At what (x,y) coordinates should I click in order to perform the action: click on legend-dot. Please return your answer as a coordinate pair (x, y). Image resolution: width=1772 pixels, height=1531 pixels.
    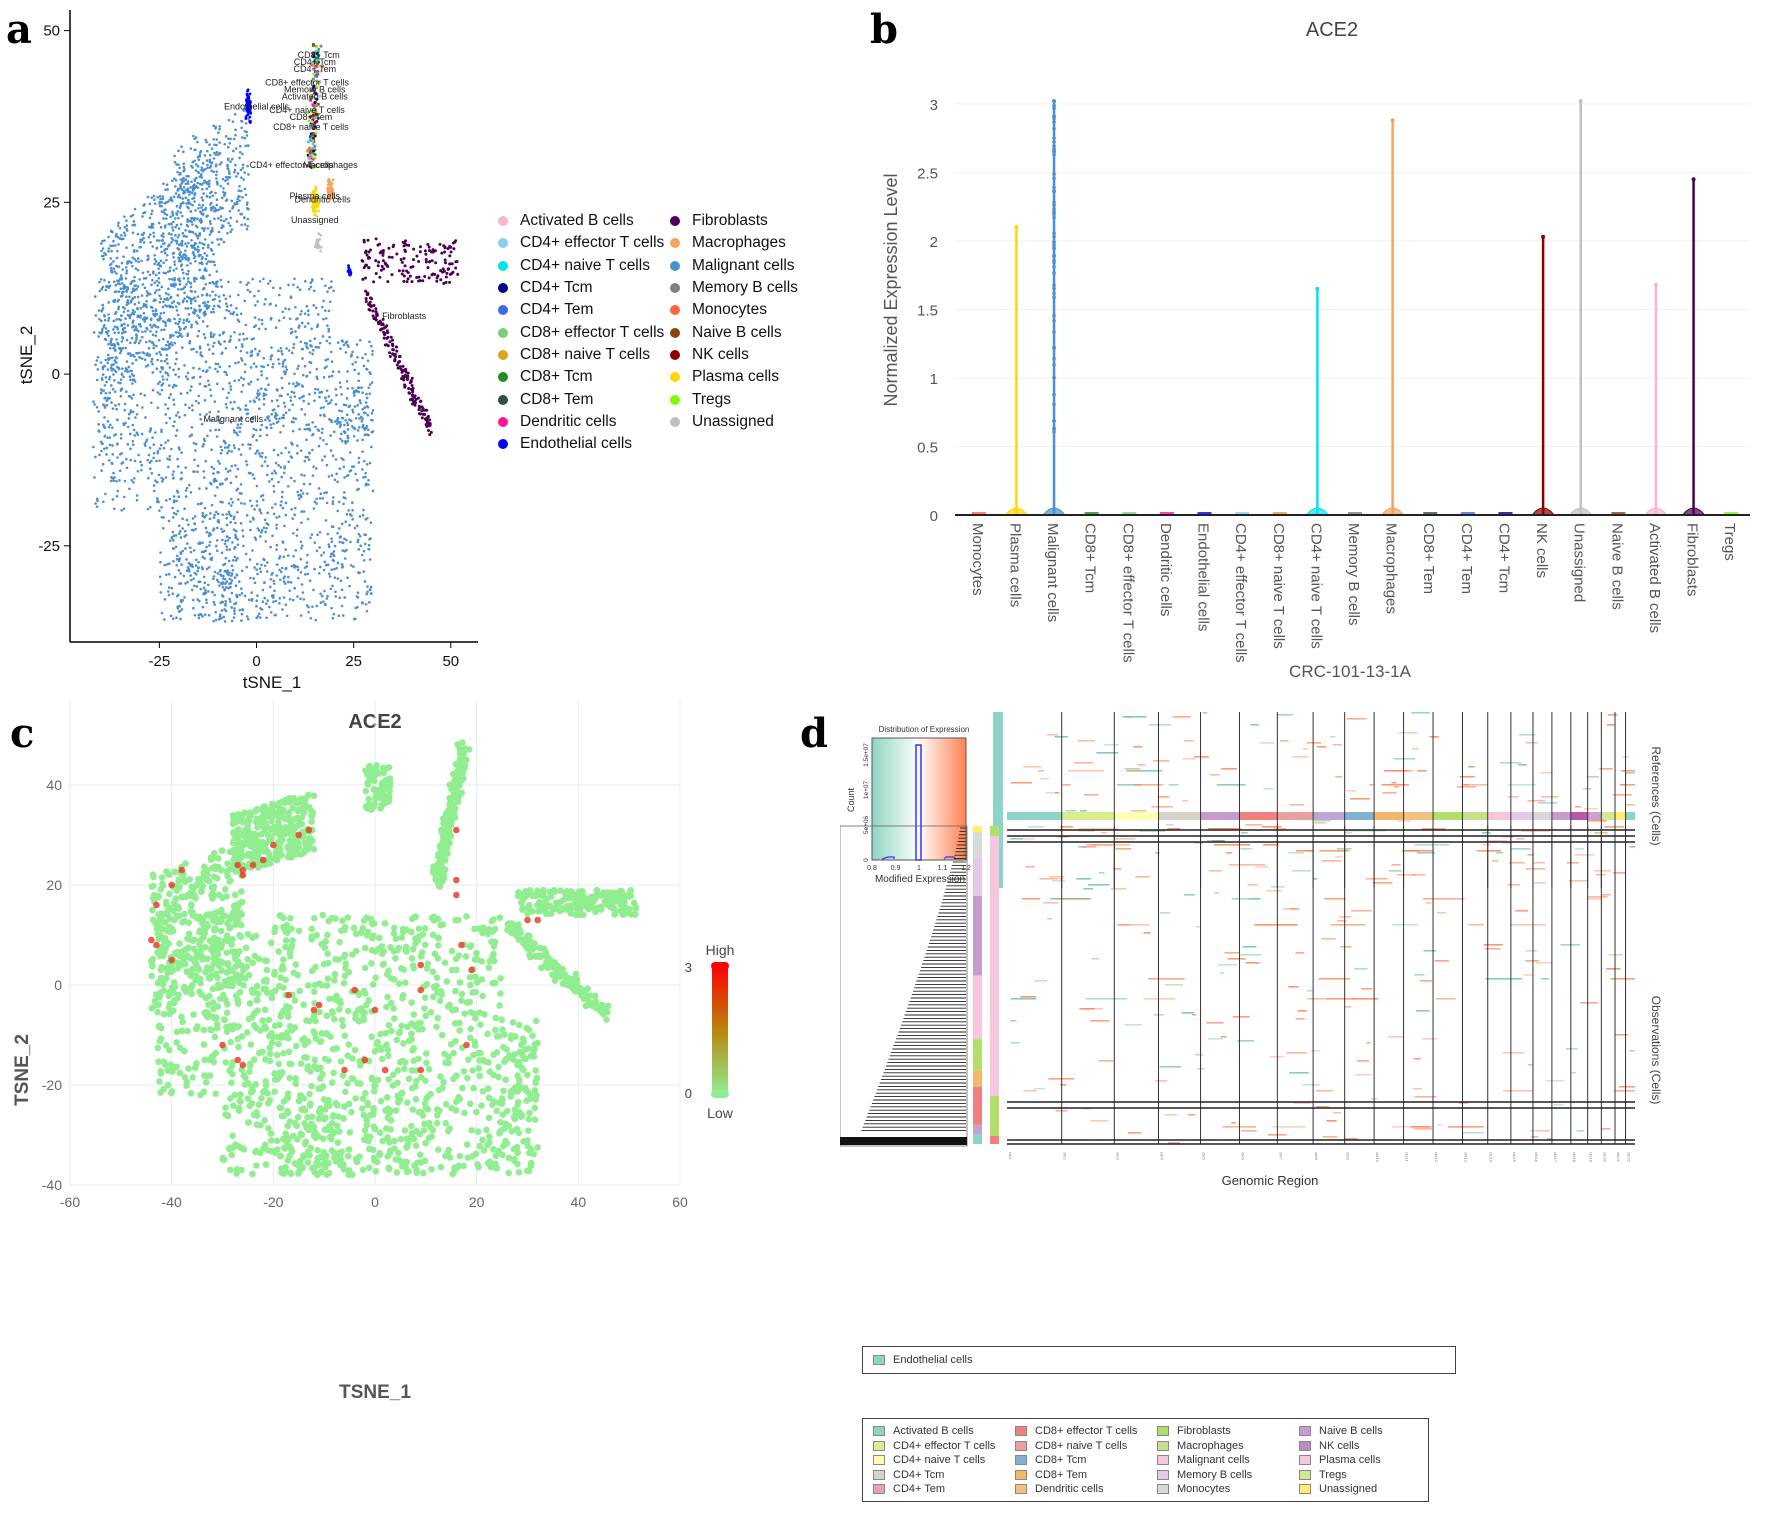
    Looking at the image, I should click on (503, 243).